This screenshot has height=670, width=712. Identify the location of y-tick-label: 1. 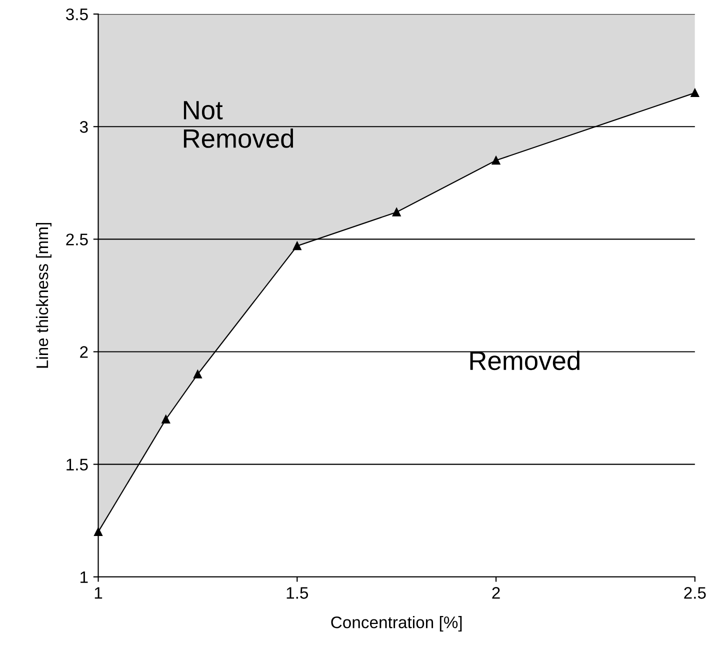
(84, 577).